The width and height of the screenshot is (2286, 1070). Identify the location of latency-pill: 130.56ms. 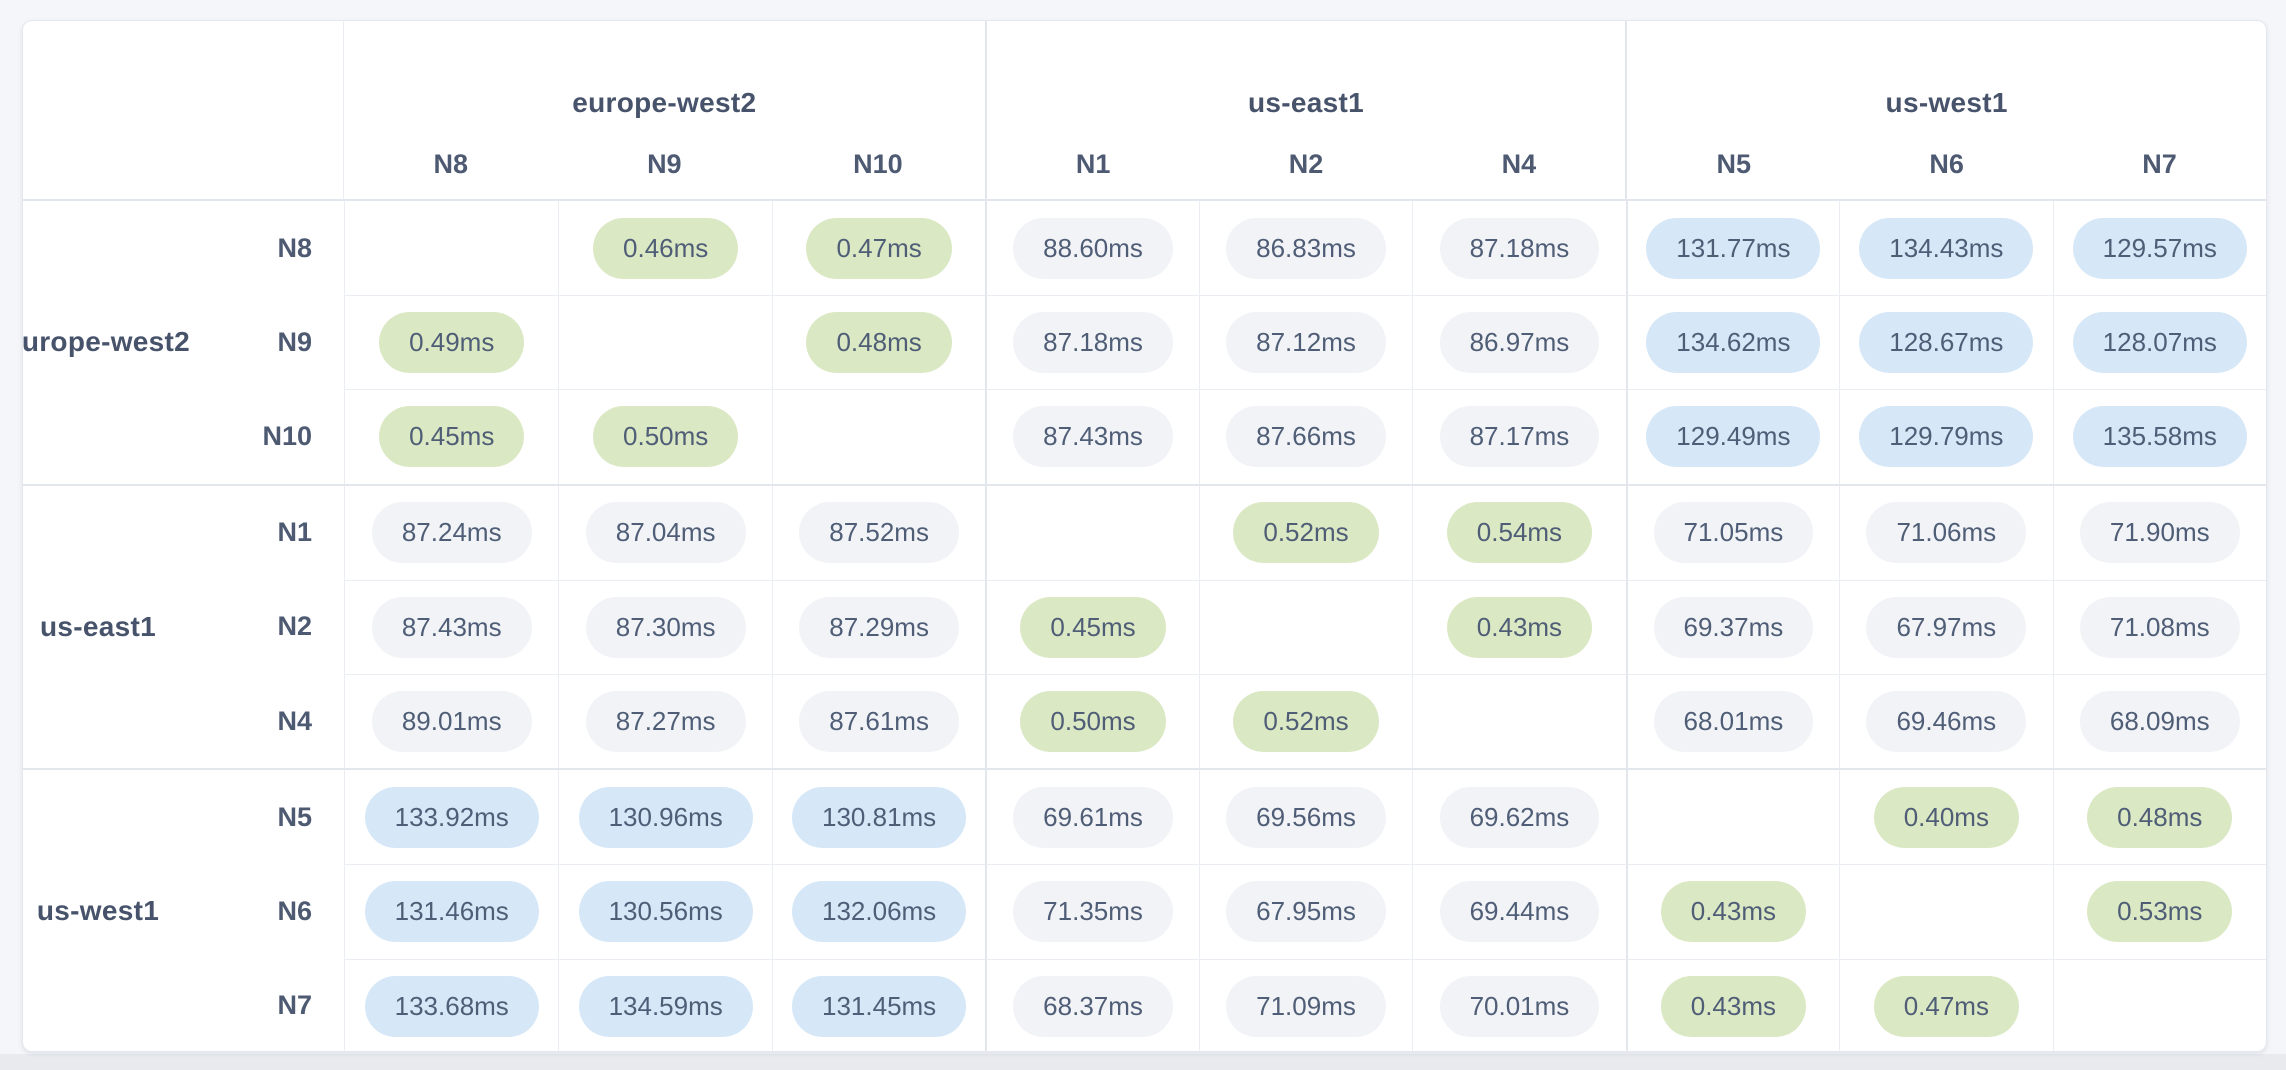
(665, 912).